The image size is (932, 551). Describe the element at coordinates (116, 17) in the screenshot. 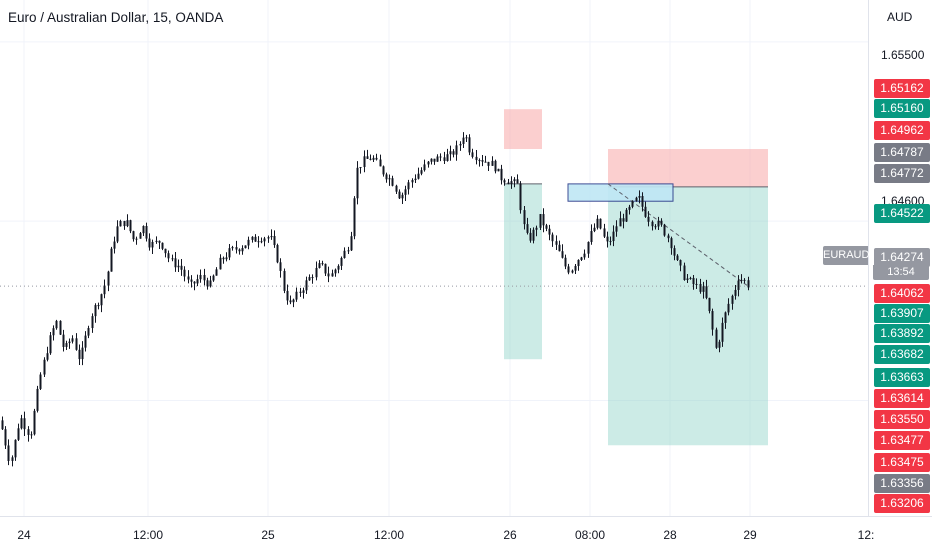

I see `chart-title: Euro / Australian Dollar, 15, OANDA` at that location.